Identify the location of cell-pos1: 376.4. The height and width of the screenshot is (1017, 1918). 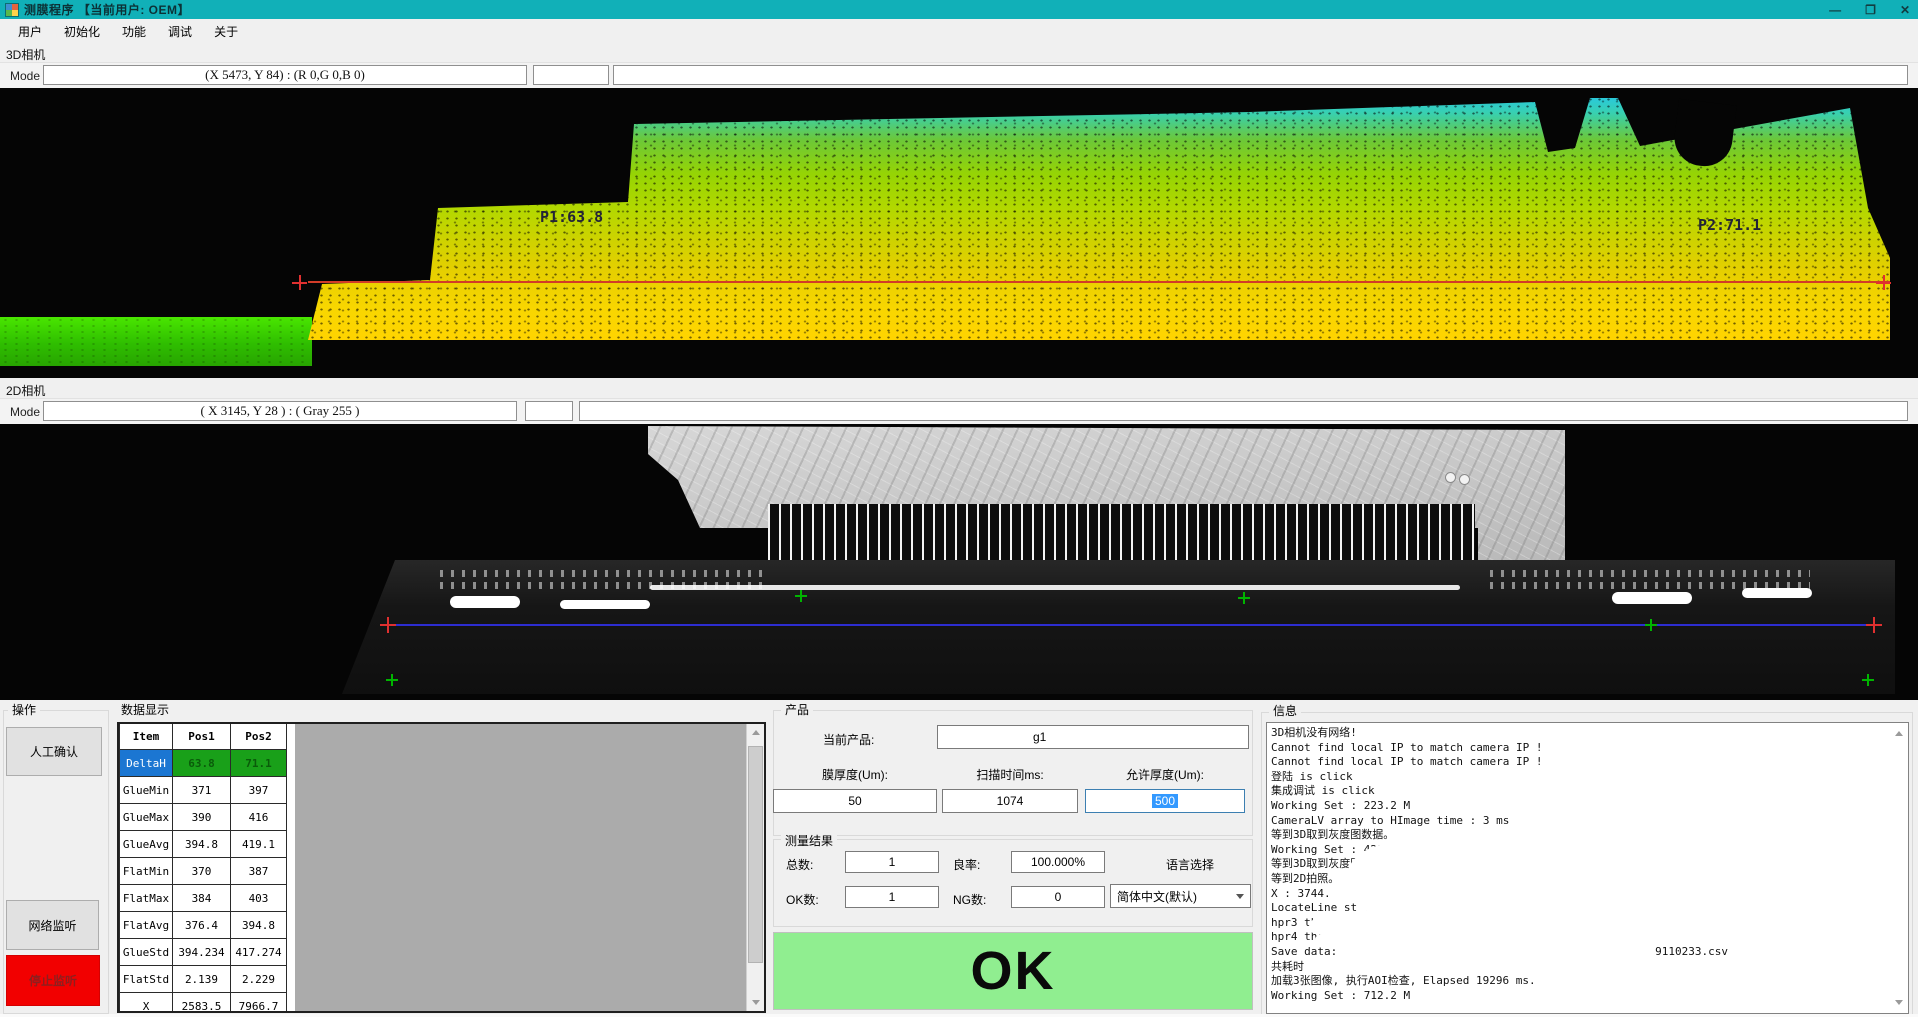
(202, 925).